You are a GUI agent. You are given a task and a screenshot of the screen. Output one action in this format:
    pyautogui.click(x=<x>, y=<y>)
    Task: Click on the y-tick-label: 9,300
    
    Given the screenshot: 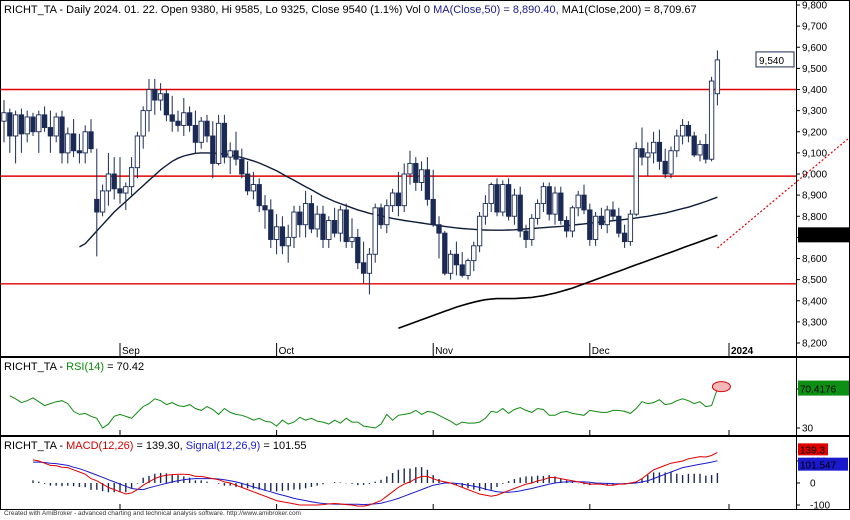 What is the action you would take?
    pyautogui.click(x=814, y=111)
    